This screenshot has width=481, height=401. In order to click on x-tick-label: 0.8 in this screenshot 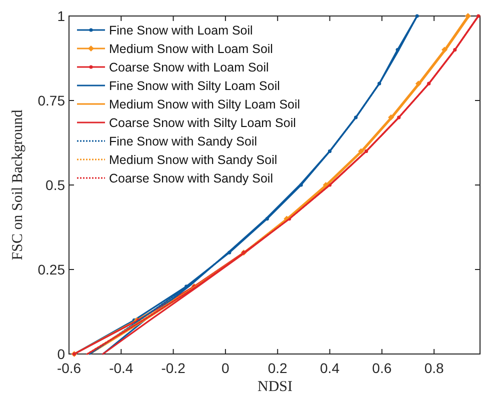, I will do `click(434, 368)`.